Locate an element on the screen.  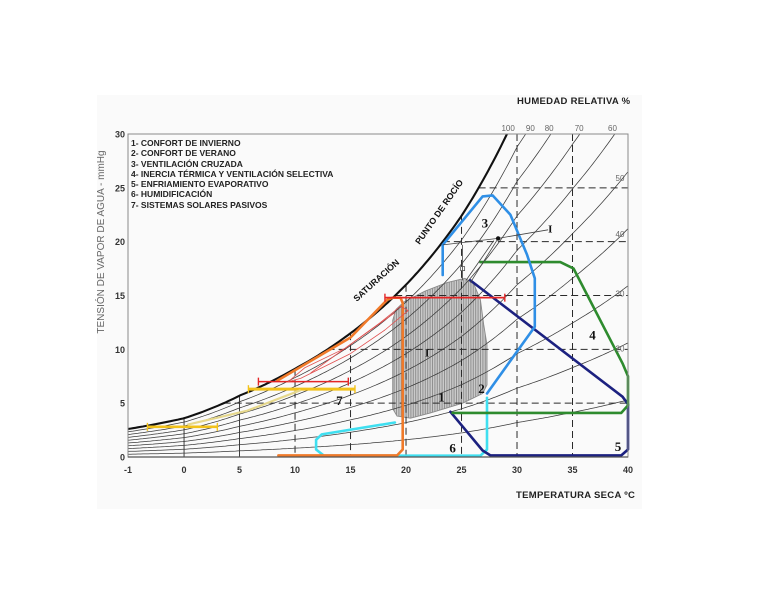
zone-6-label: 6 is located at coordinates (452, 447).